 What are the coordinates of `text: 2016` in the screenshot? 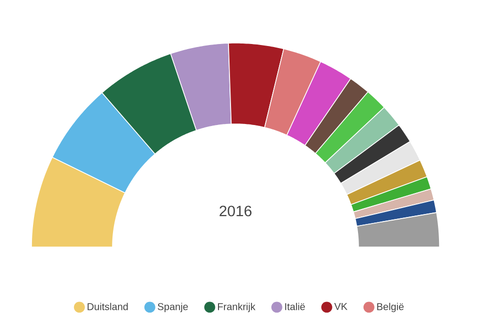 It's located at (236, 211).